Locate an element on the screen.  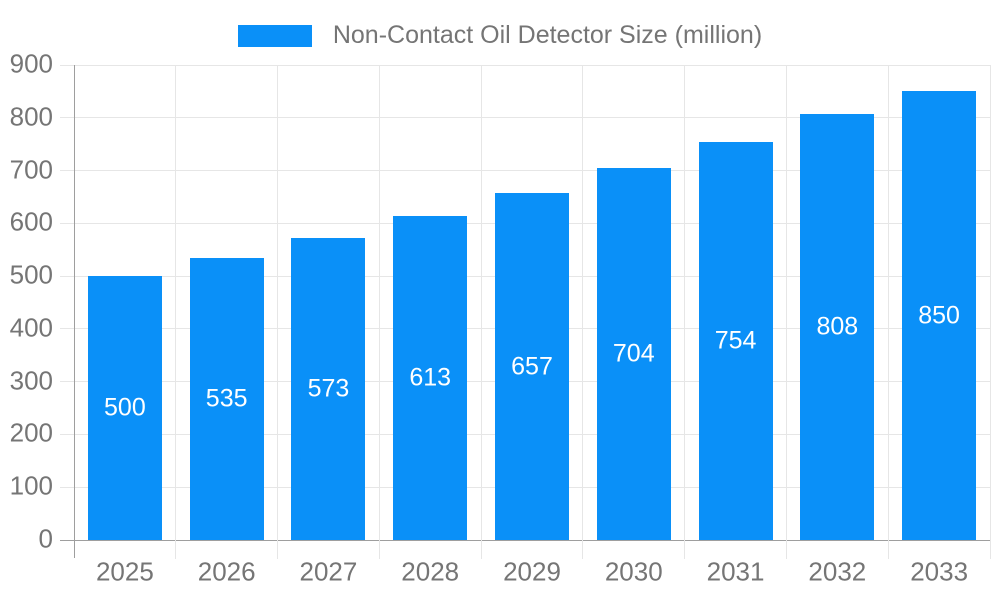
y-tick-label: 0 is located at coordinates (45, 538).